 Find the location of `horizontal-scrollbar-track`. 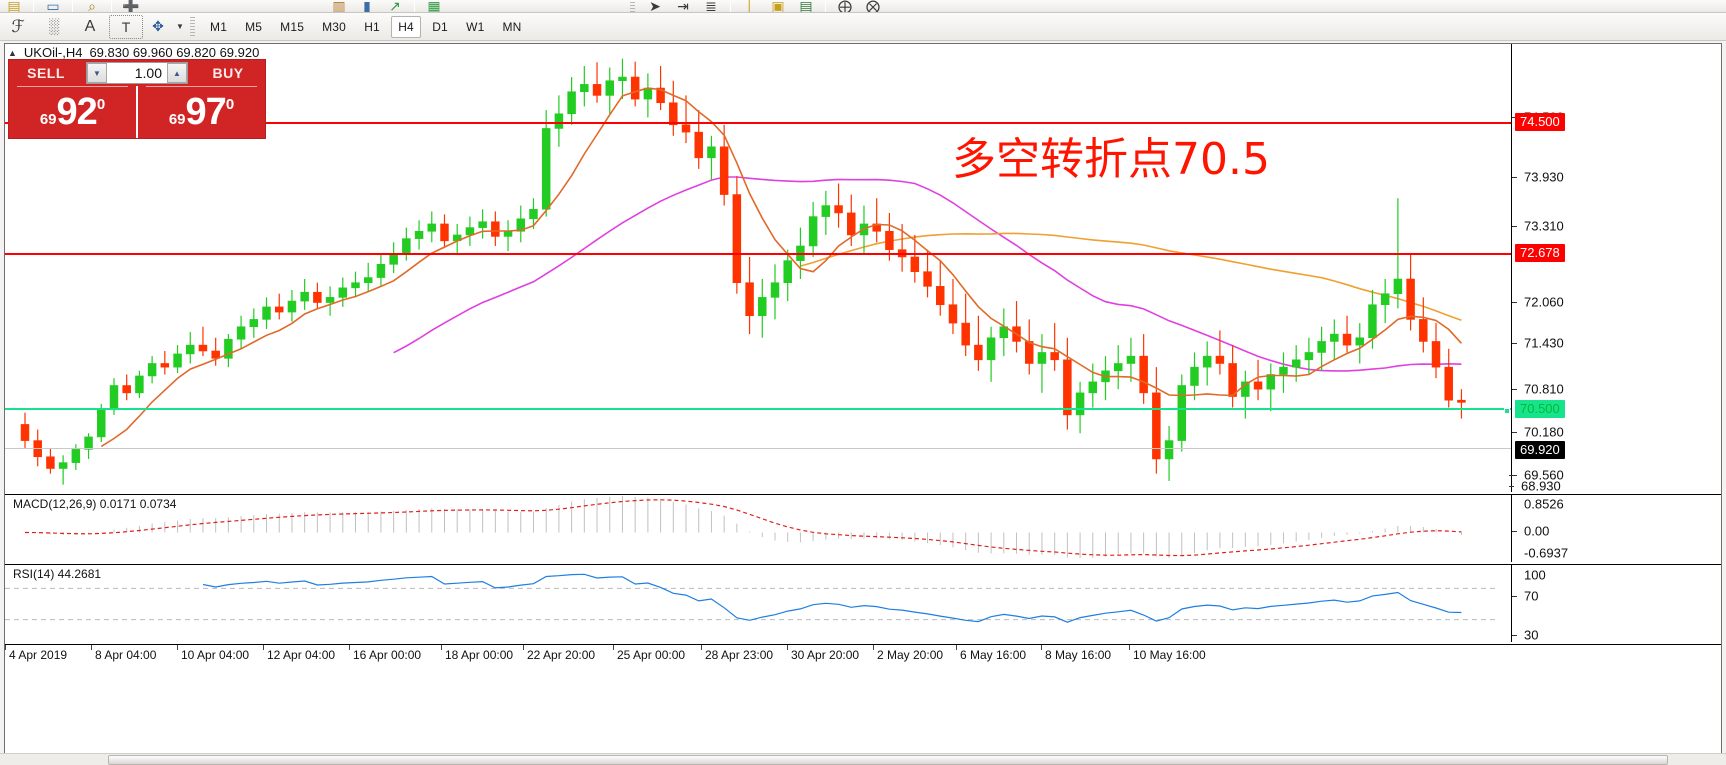

horizontal-scrollbar-track is located at coordinates (863, 759).